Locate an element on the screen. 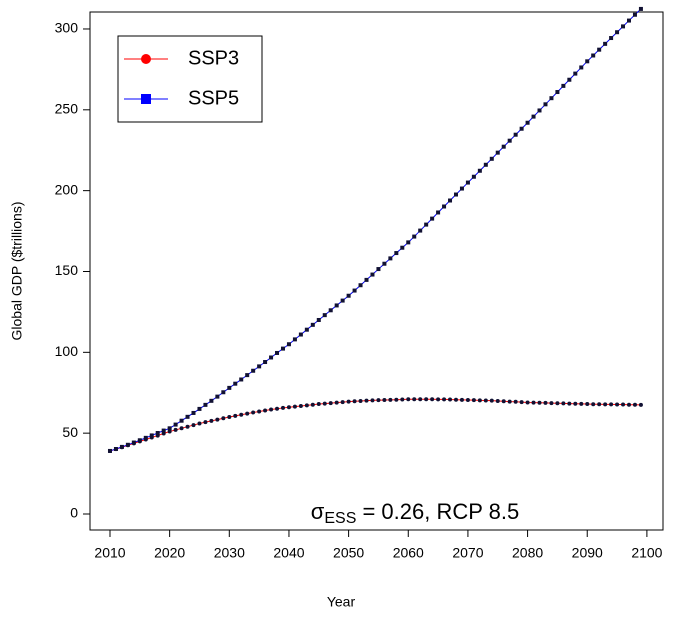 The width and height of the screenshot is (682, 620). y-tick-label: 300 is located at coordinates (67, 28).